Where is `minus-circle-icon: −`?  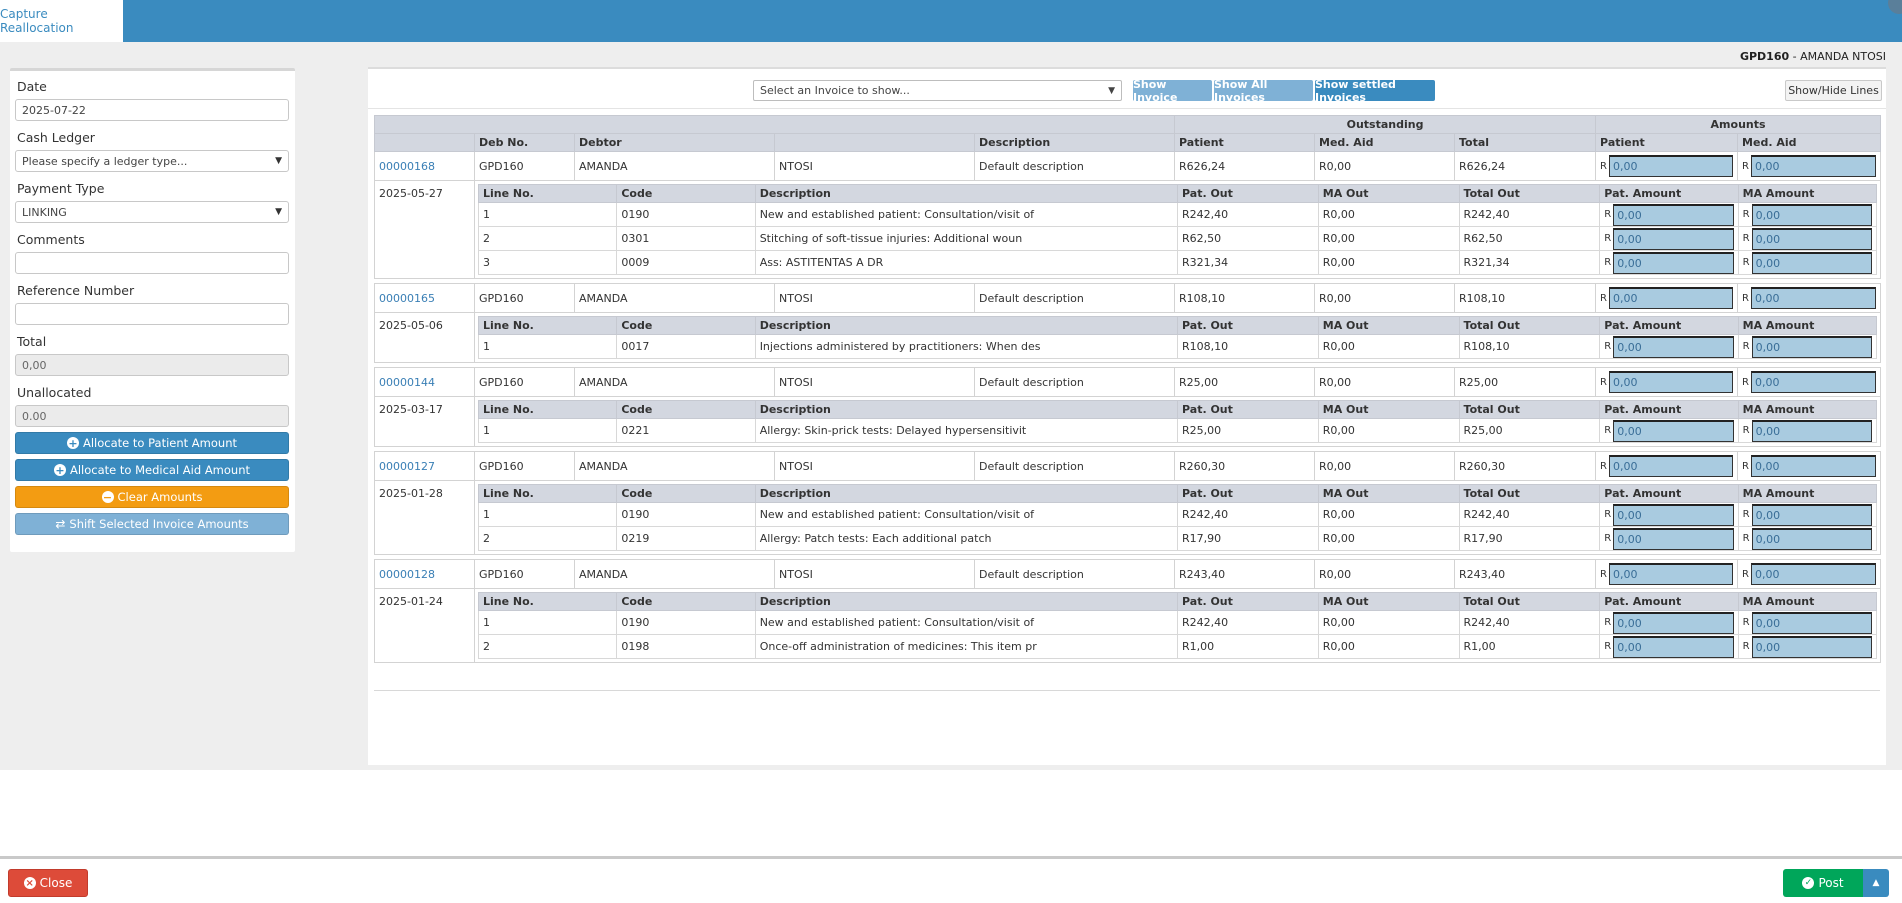 minus-circle-icon: − is located at coordinates (107, 497).